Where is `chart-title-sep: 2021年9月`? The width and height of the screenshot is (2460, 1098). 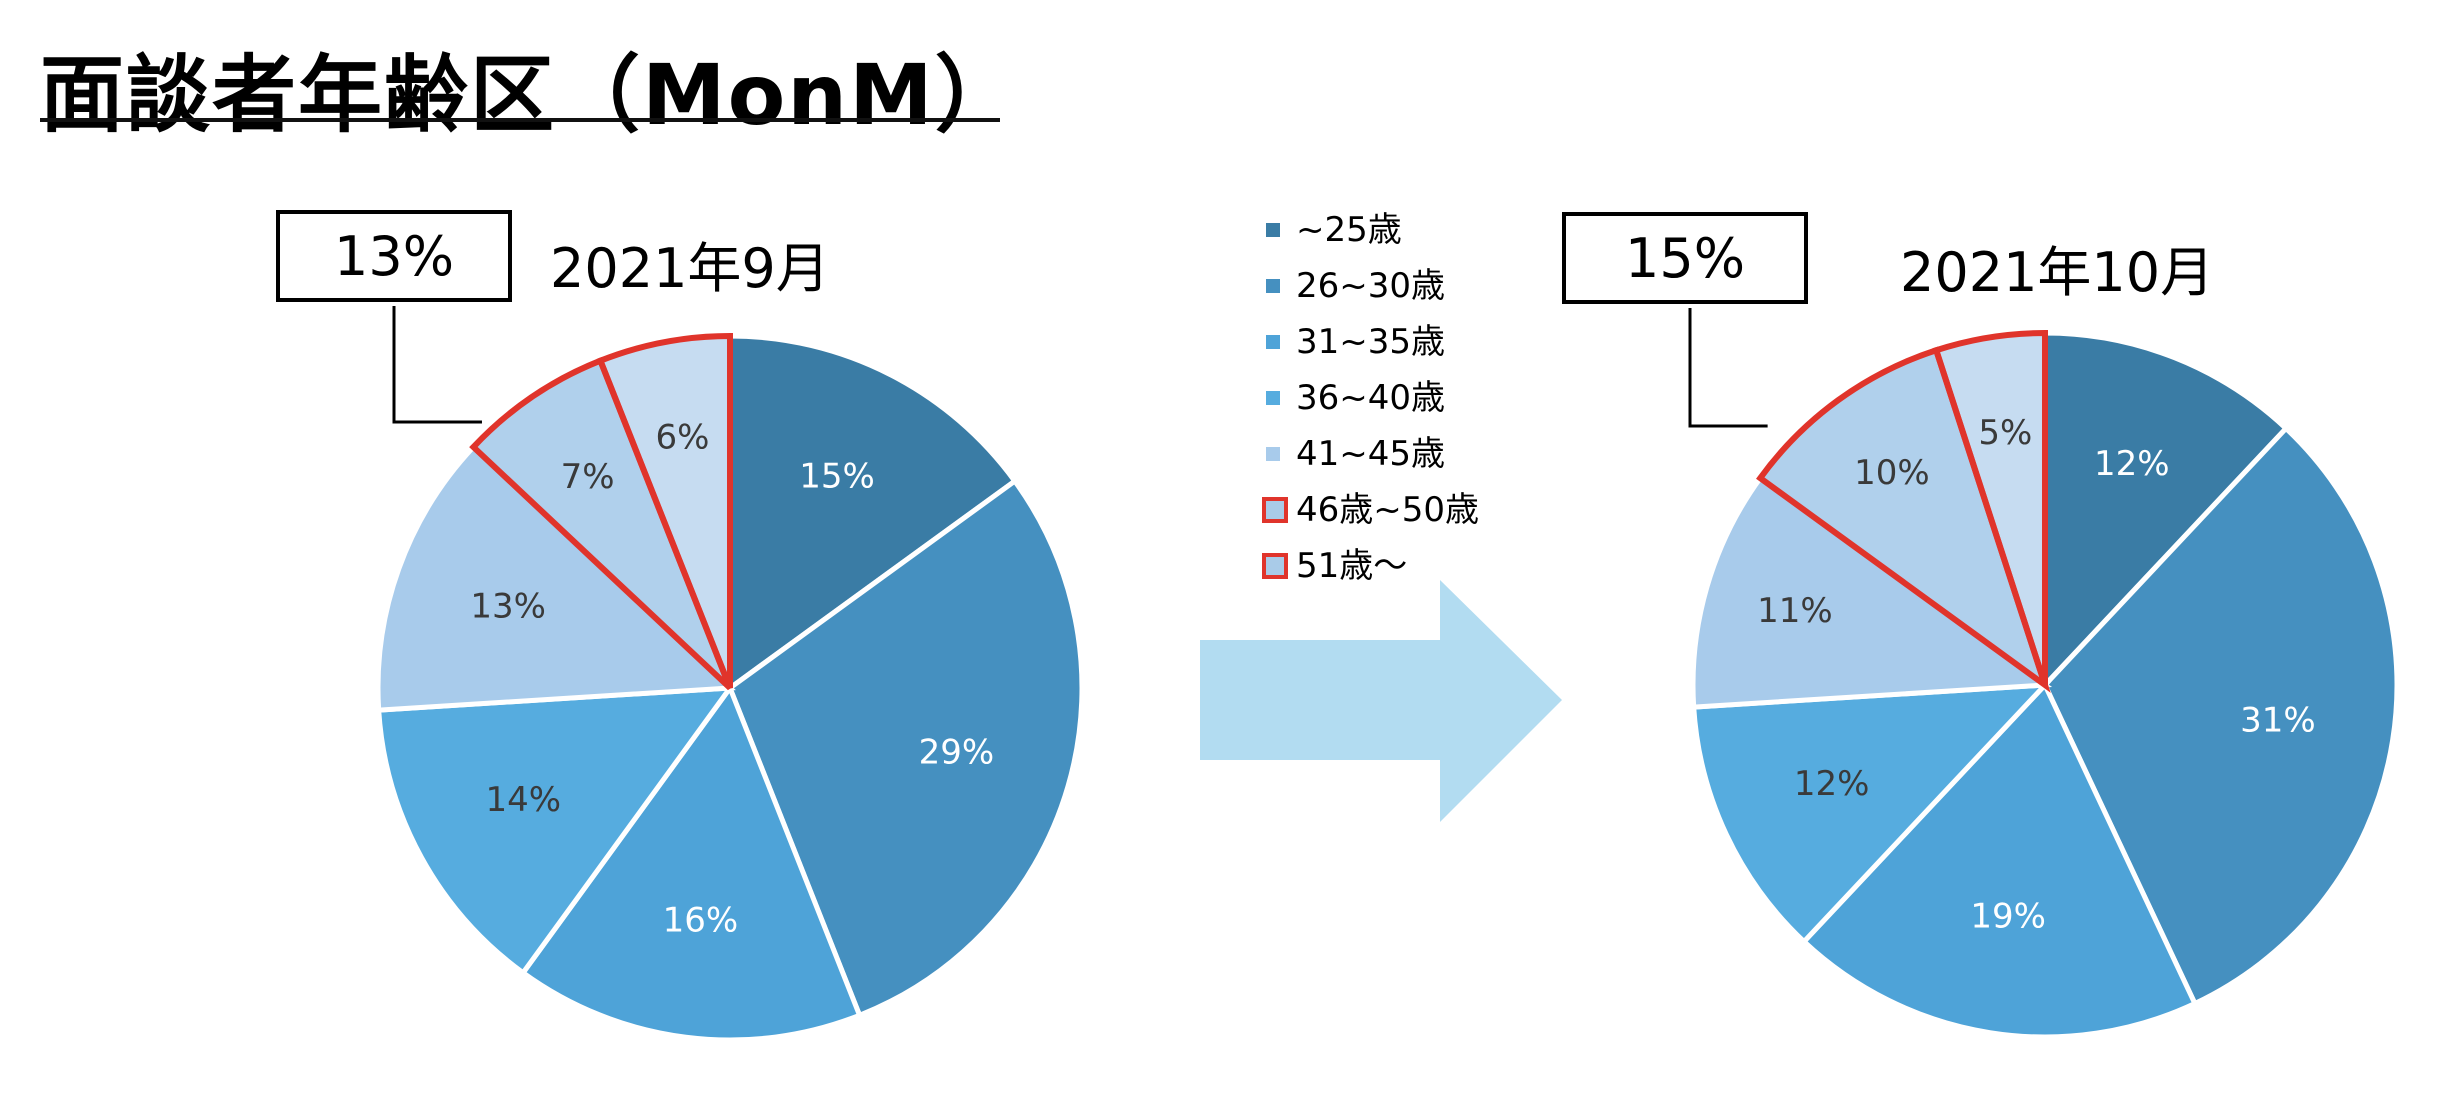 chart-title-sep: 2021年9月 is located at coordinates (690, 268).